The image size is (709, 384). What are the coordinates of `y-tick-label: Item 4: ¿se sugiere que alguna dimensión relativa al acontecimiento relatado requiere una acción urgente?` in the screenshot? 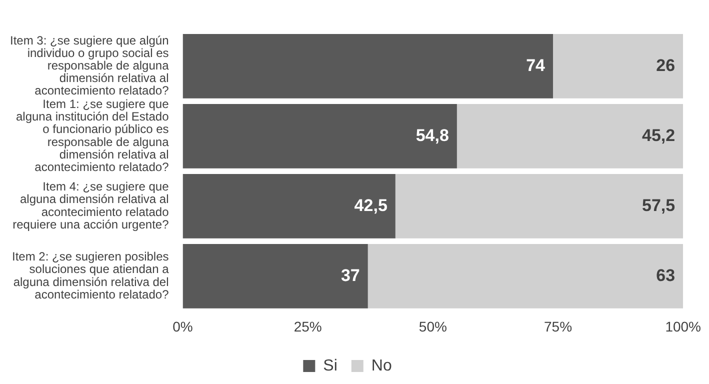 It's located at (91, 206).